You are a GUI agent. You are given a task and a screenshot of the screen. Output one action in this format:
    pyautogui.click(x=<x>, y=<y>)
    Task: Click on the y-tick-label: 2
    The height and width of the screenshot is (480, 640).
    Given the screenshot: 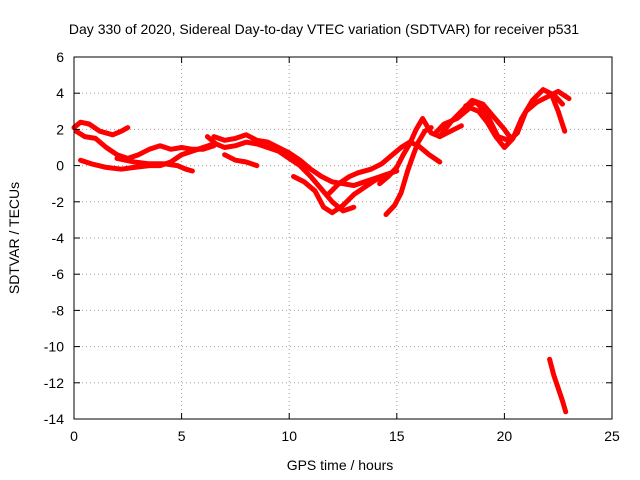 What is the action you would take?
    pyautogui.click(x=60, y=129)
    